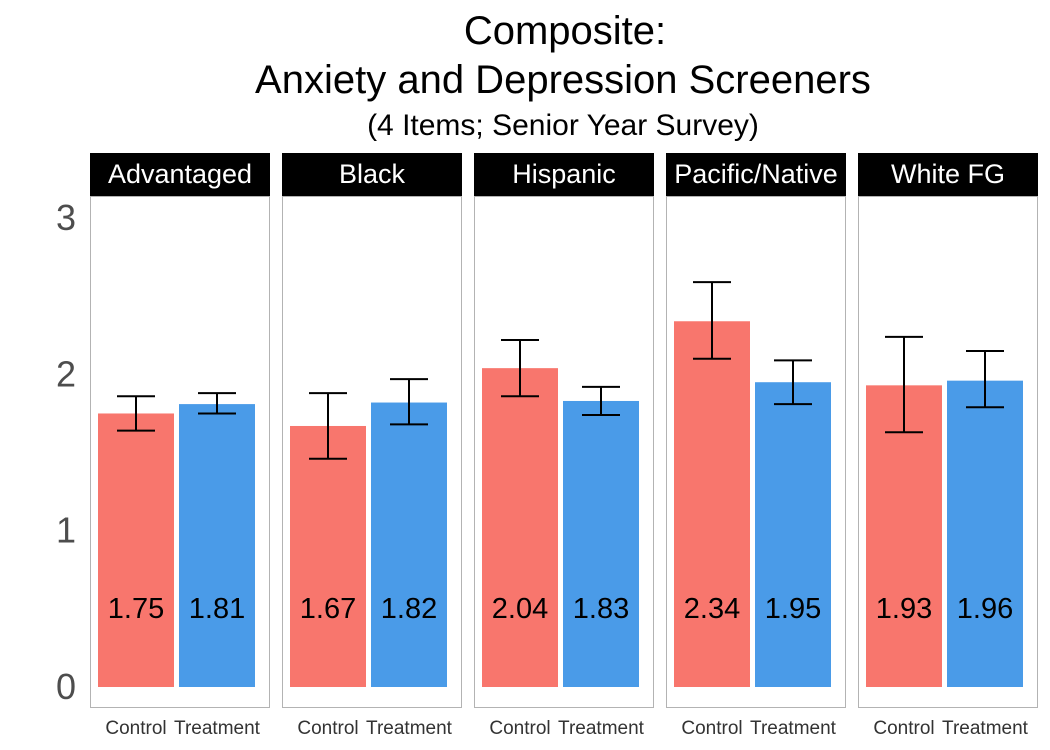 This screenshot has width=1050, height=750. Describe the element at coordinates (409, 609) in the screenshot. I see `bar-value-label: 1.82` at that location.